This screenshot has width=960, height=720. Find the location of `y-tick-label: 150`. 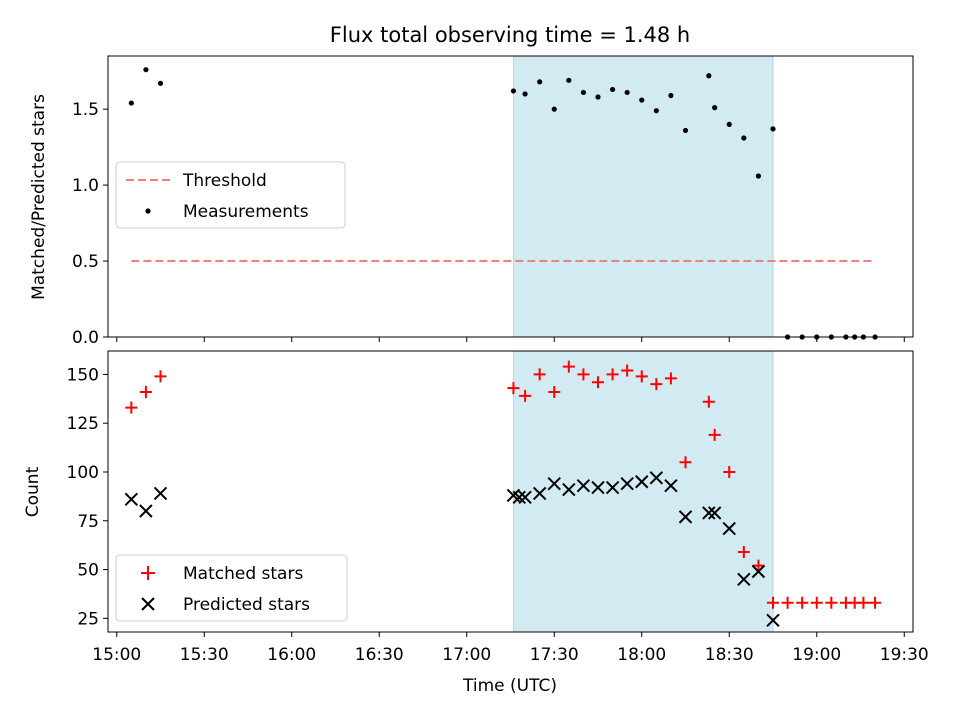

y-tick-label: 150 is located at coordinates (83, 375).